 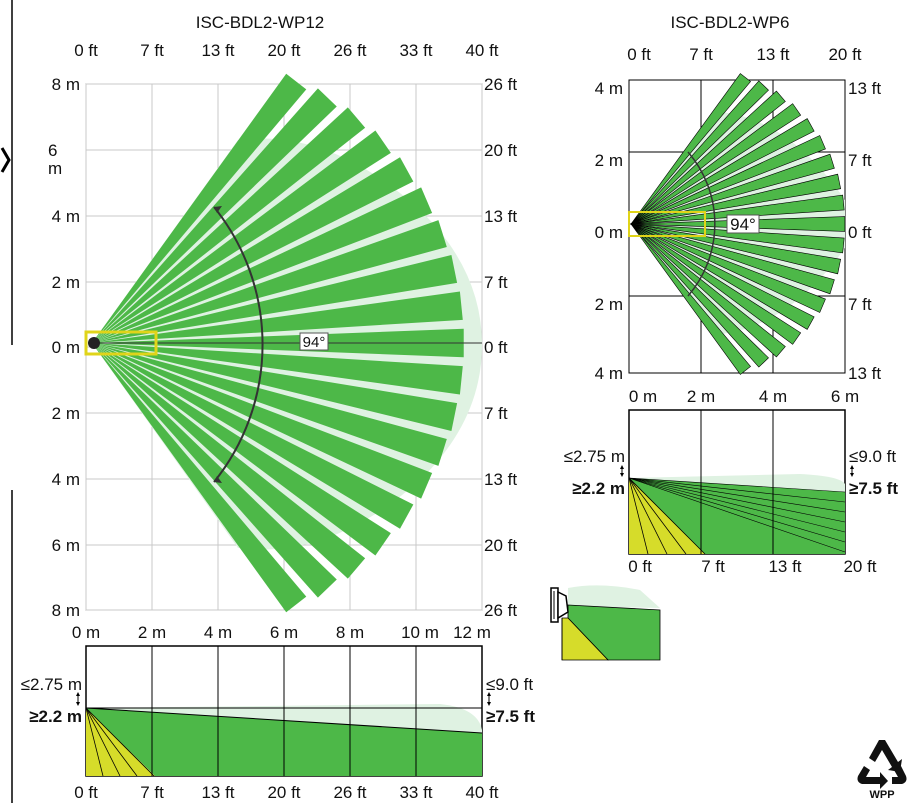 I want to click on wp12-top-ft-3: 20 ft, so click(x=283, y=50).